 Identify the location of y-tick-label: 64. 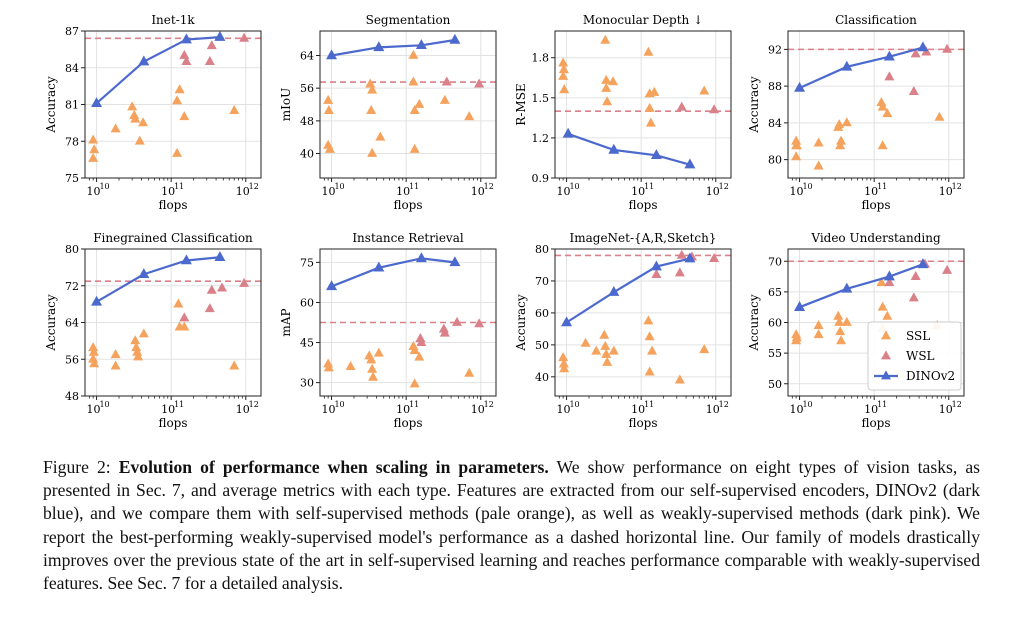
(72, 323).